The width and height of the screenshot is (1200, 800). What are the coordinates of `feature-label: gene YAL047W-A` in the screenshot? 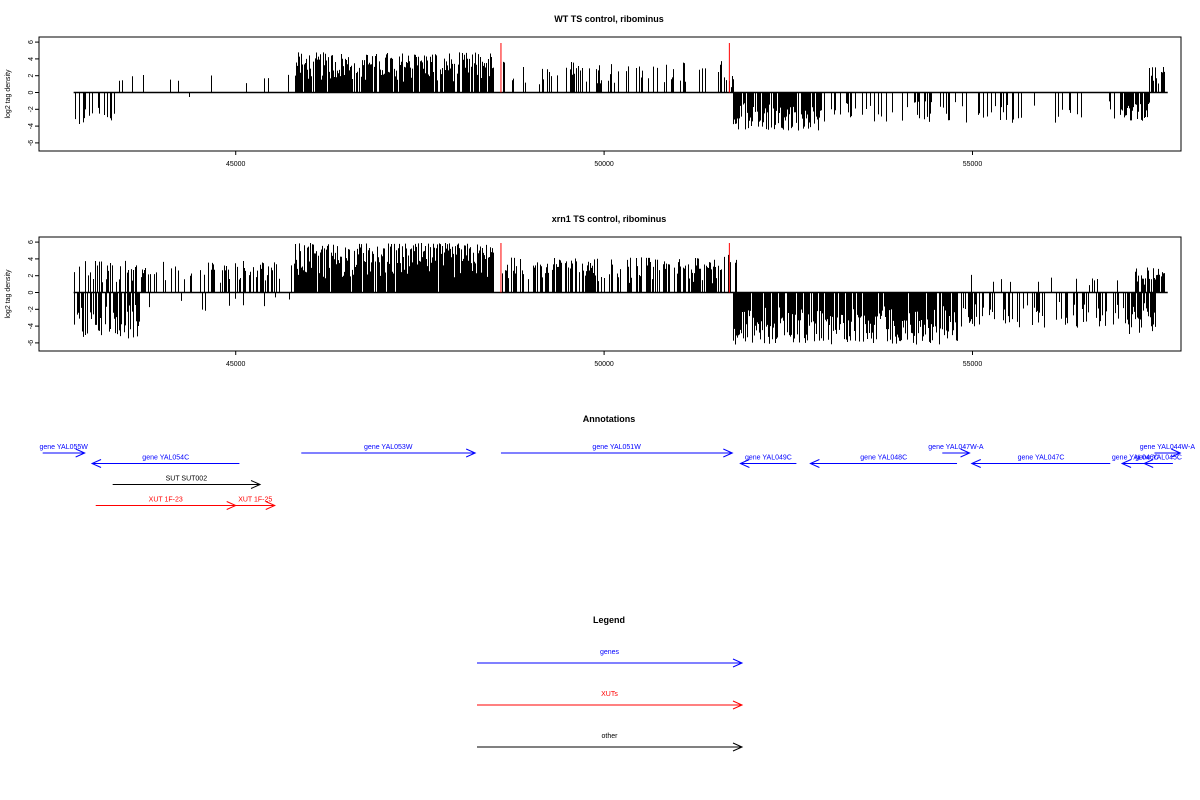 It's located at (956, 447).